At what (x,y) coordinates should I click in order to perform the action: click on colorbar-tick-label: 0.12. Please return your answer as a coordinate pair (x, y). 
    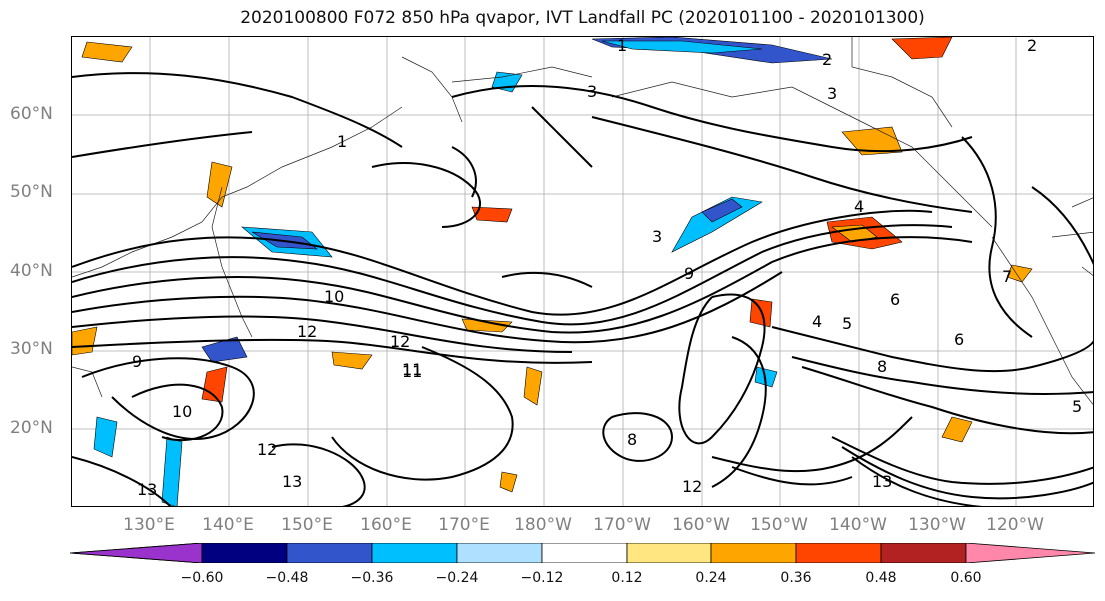
    Looking at the image, I should click on (627, 578).